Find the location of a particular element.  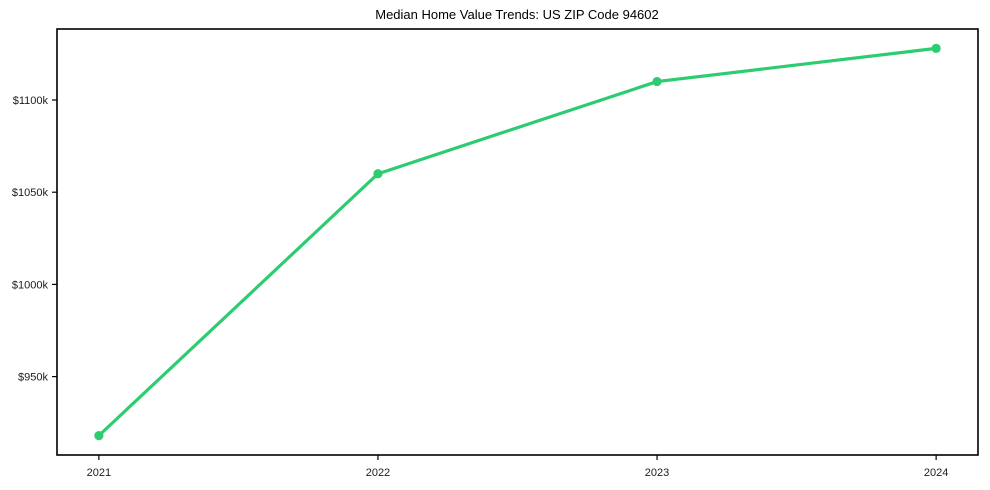

x-tick-label: 2022 is located at coordinates (378, 473).